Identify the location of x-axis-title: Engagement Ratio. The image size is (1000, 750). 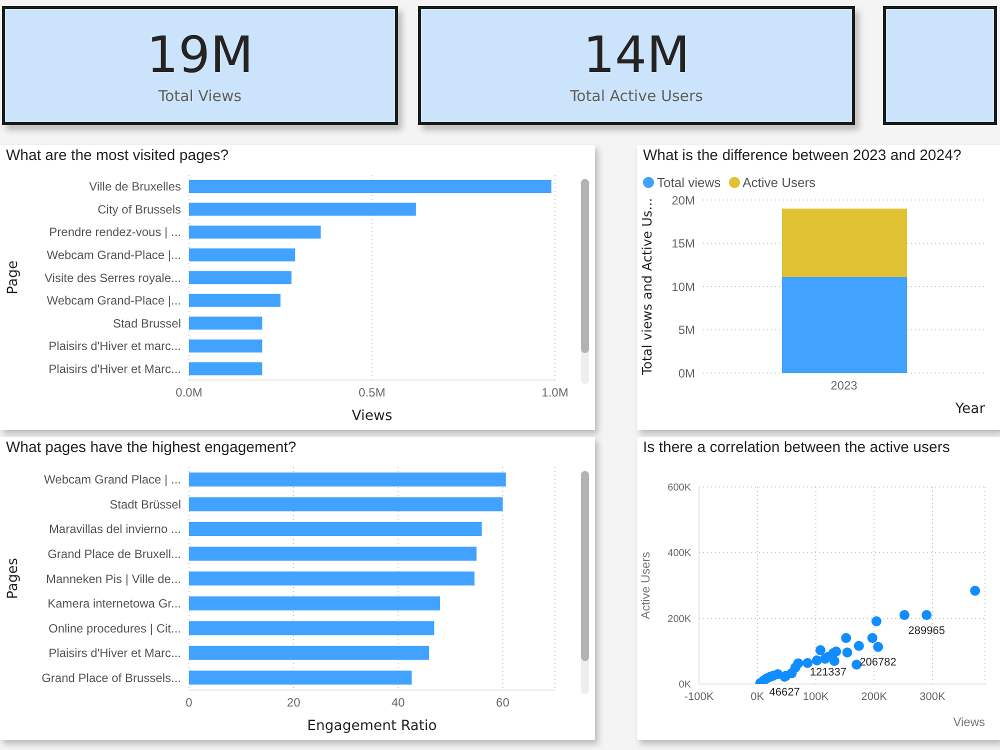
(372, 726).